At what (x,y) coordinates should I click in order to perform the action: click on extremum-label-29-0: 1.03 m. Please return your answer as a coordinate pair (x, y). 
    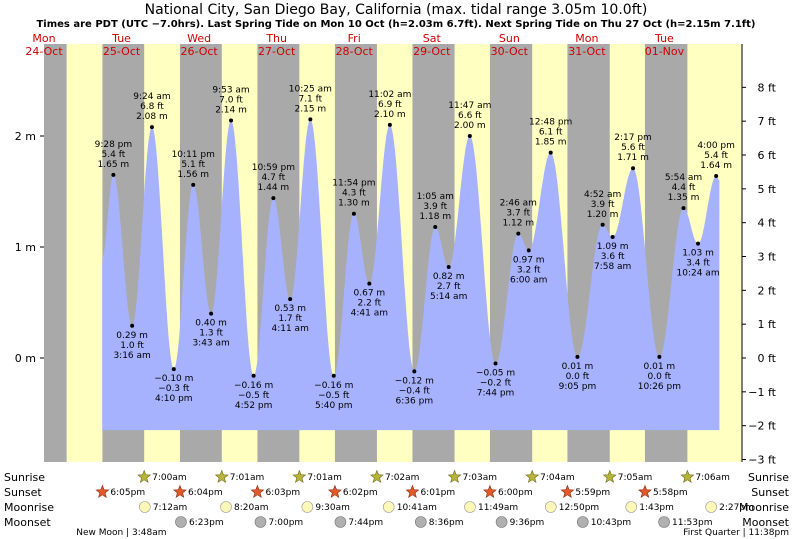
    Looking at the image, I should click on (698, 254).